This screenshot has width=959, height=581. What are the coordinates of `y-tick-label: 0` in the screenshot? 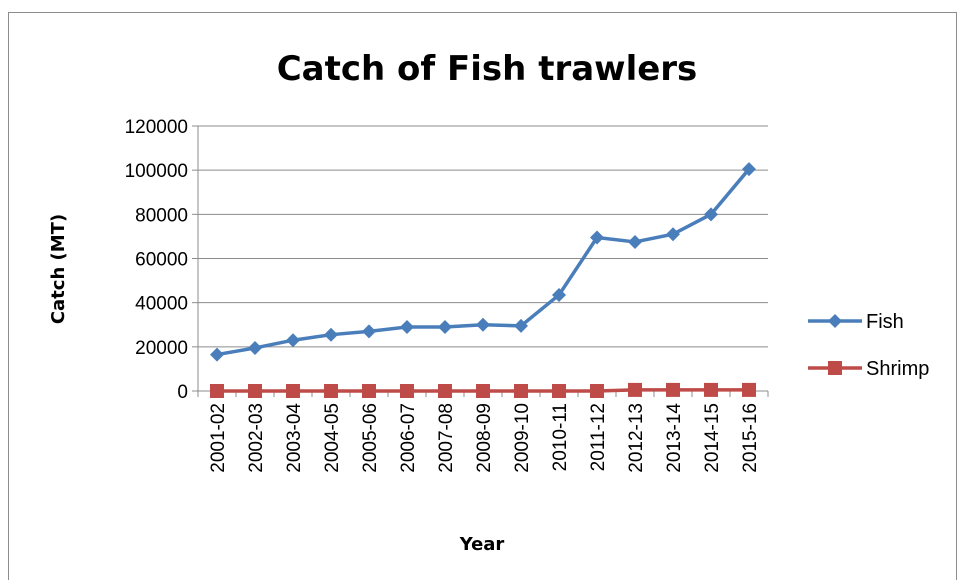 It's located at (182, 392).